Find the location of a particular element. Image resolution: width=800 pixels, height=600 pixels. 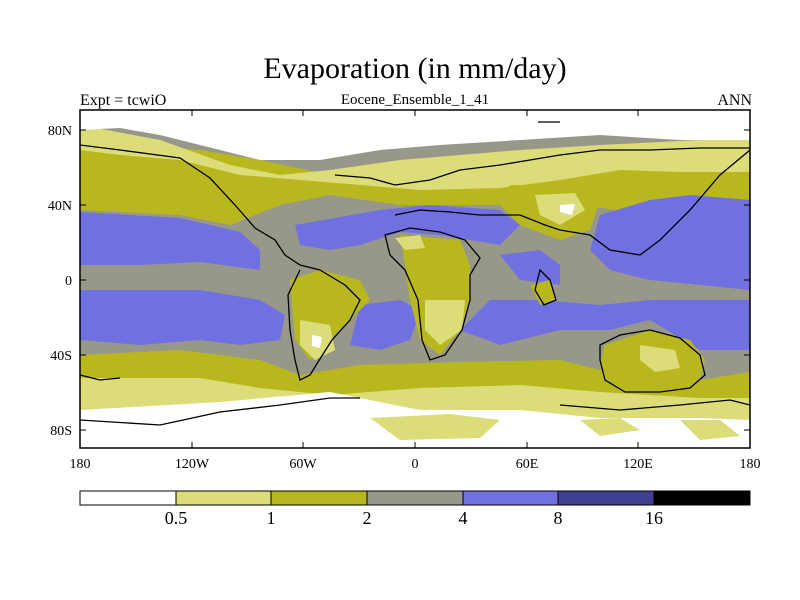

colorbar-labels: 0.5 1 2 4 8 16 is located at coordinates (414, 518).